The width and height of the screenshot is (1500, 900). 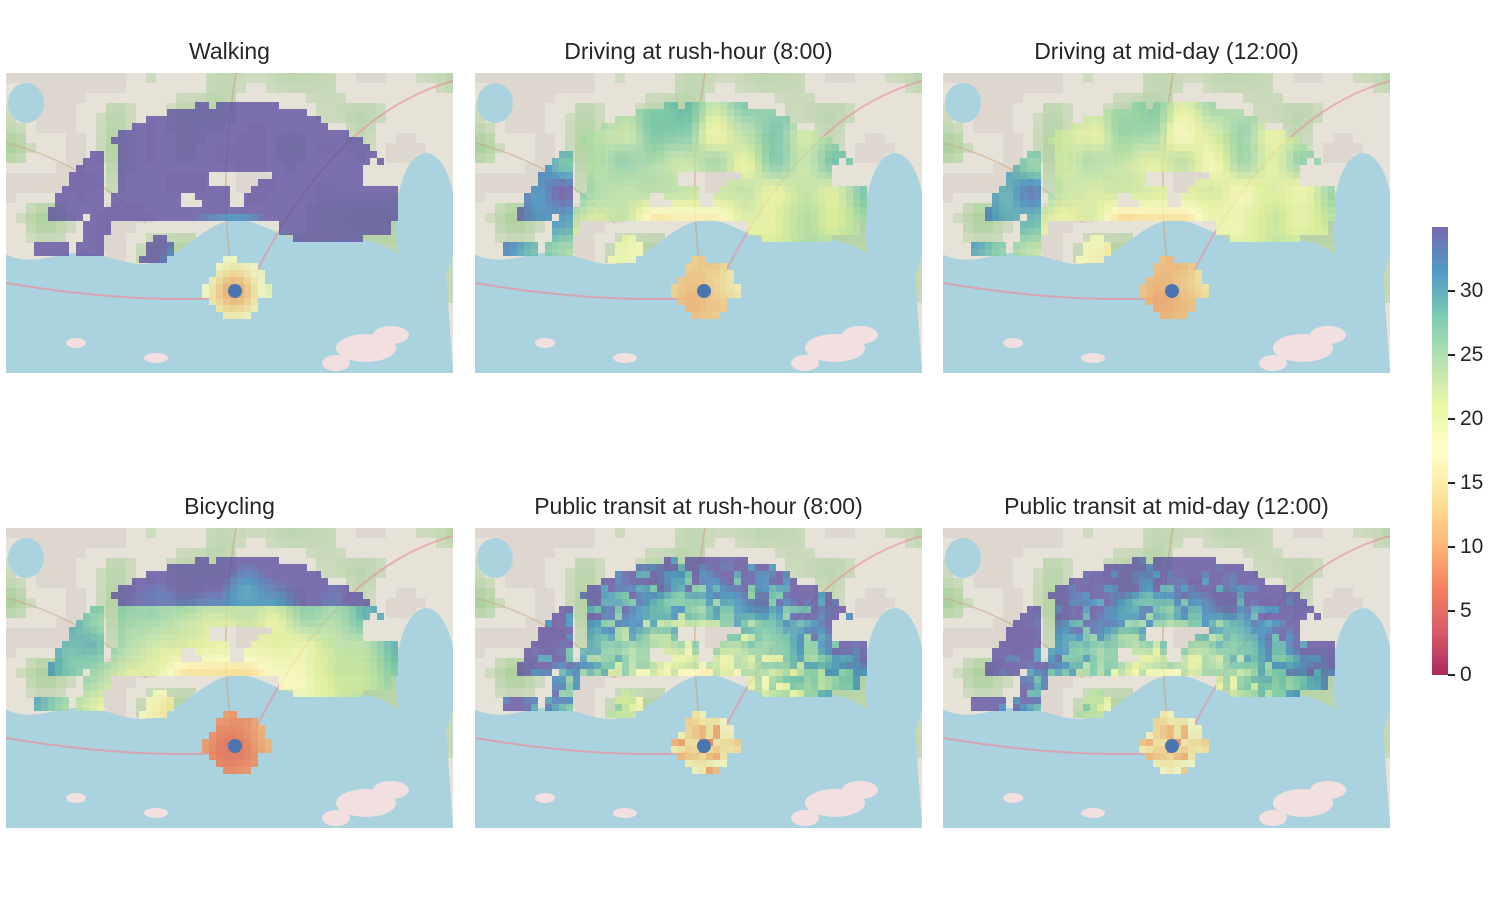 What do you see at coordinates (1472, 354) in the screenshot?
I see `colorbar-tick-label: 25` at bounding box center [1472, 354].